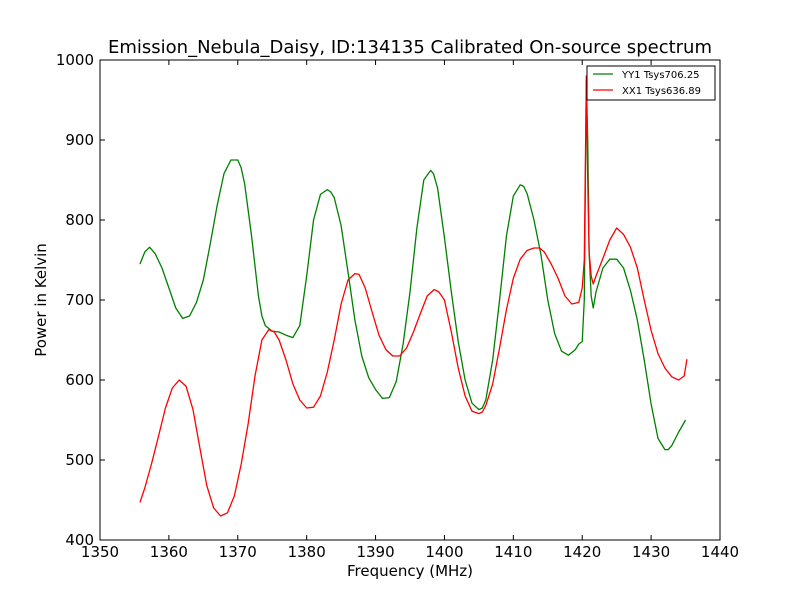 The height and width of the screenshot is (600, 800). Describe the element at coordinates (79, 300) in the screenshot. I see `y-tick-label-3: 700` at that location.